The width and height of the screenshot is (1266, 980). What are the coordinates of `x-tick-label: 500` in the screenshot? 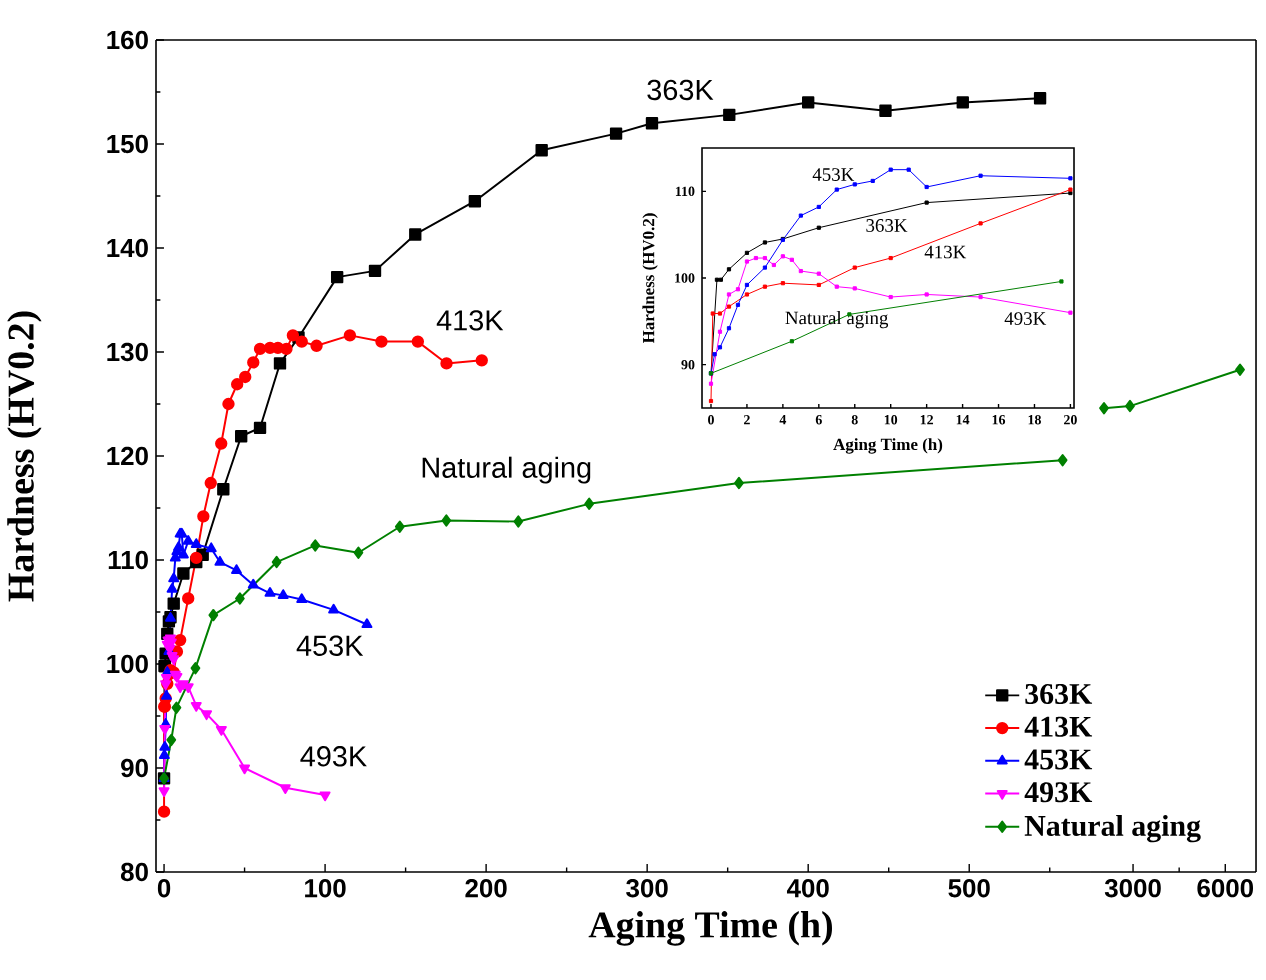 It's located at (969, 888).